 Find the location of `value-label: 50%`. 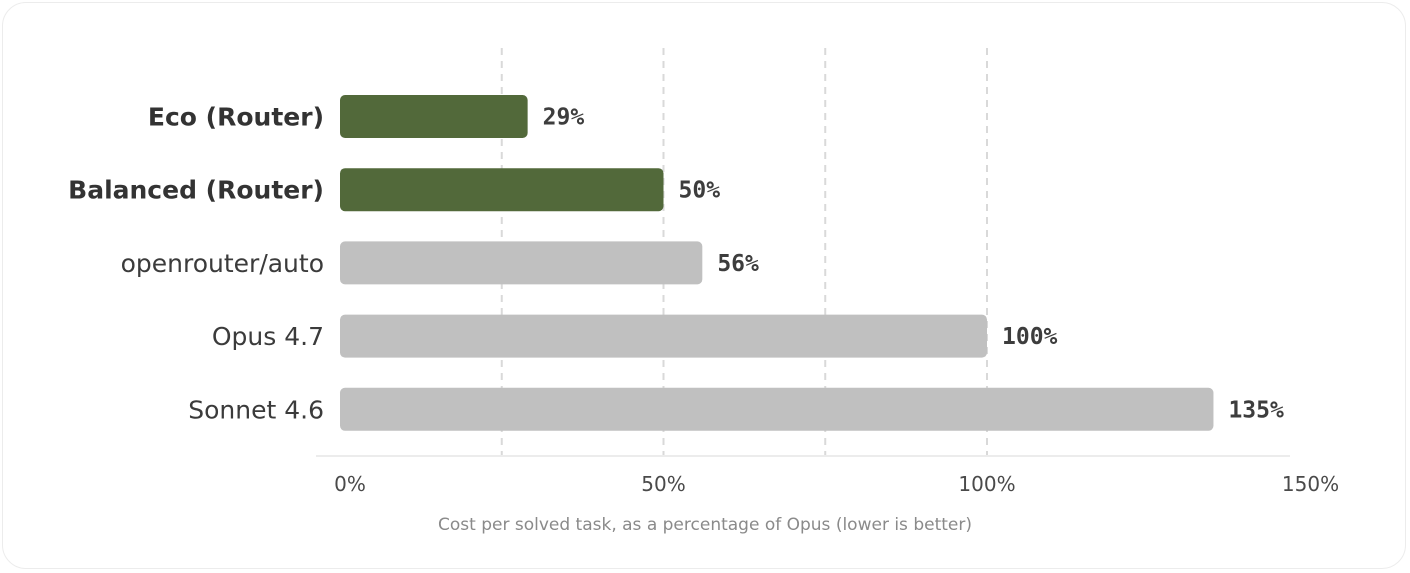

value-label: 50% is located at coordinates (700, 191).